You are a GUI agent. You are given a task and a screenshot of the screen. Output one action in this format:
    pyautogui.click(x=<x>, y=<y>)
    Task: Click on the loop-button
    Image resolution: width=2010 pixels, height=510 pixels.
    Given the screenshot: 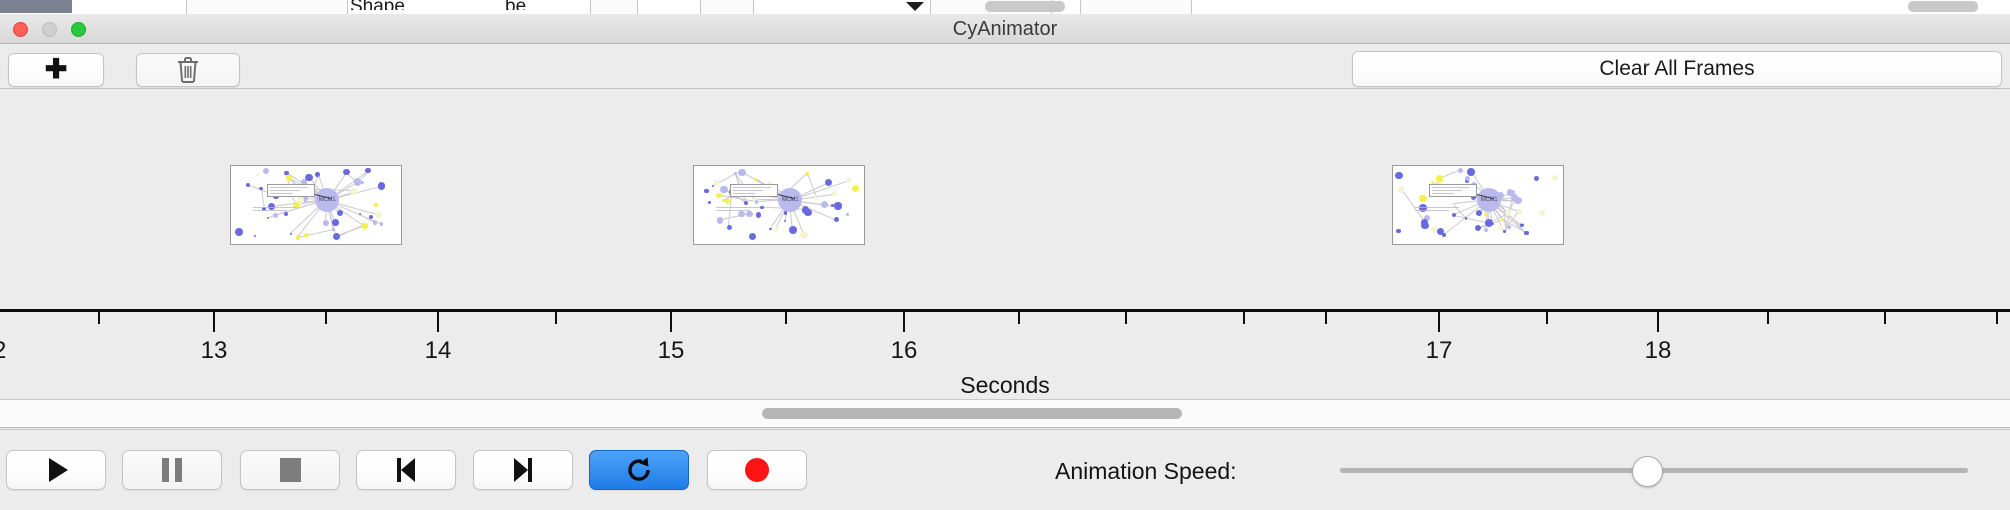 What is the action you would take?
    pyautogui.click(x=639, y=470)
    